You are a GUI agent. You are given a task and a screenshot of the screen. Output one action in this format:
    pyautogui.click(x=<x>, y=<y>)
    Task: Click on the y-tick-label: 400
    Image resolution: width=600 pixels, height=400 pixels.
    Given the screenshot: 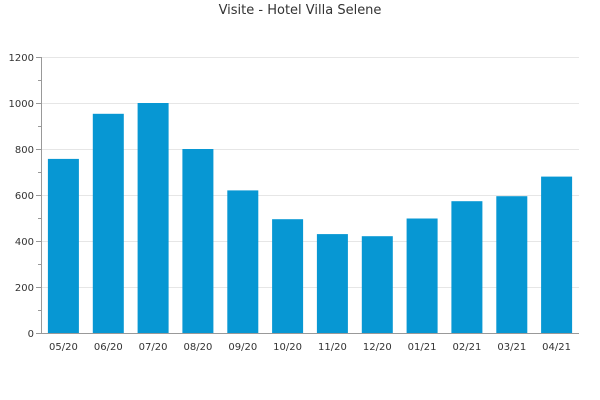 What is the action you would take?
    pyautogui.click(x=24, y=242)
    